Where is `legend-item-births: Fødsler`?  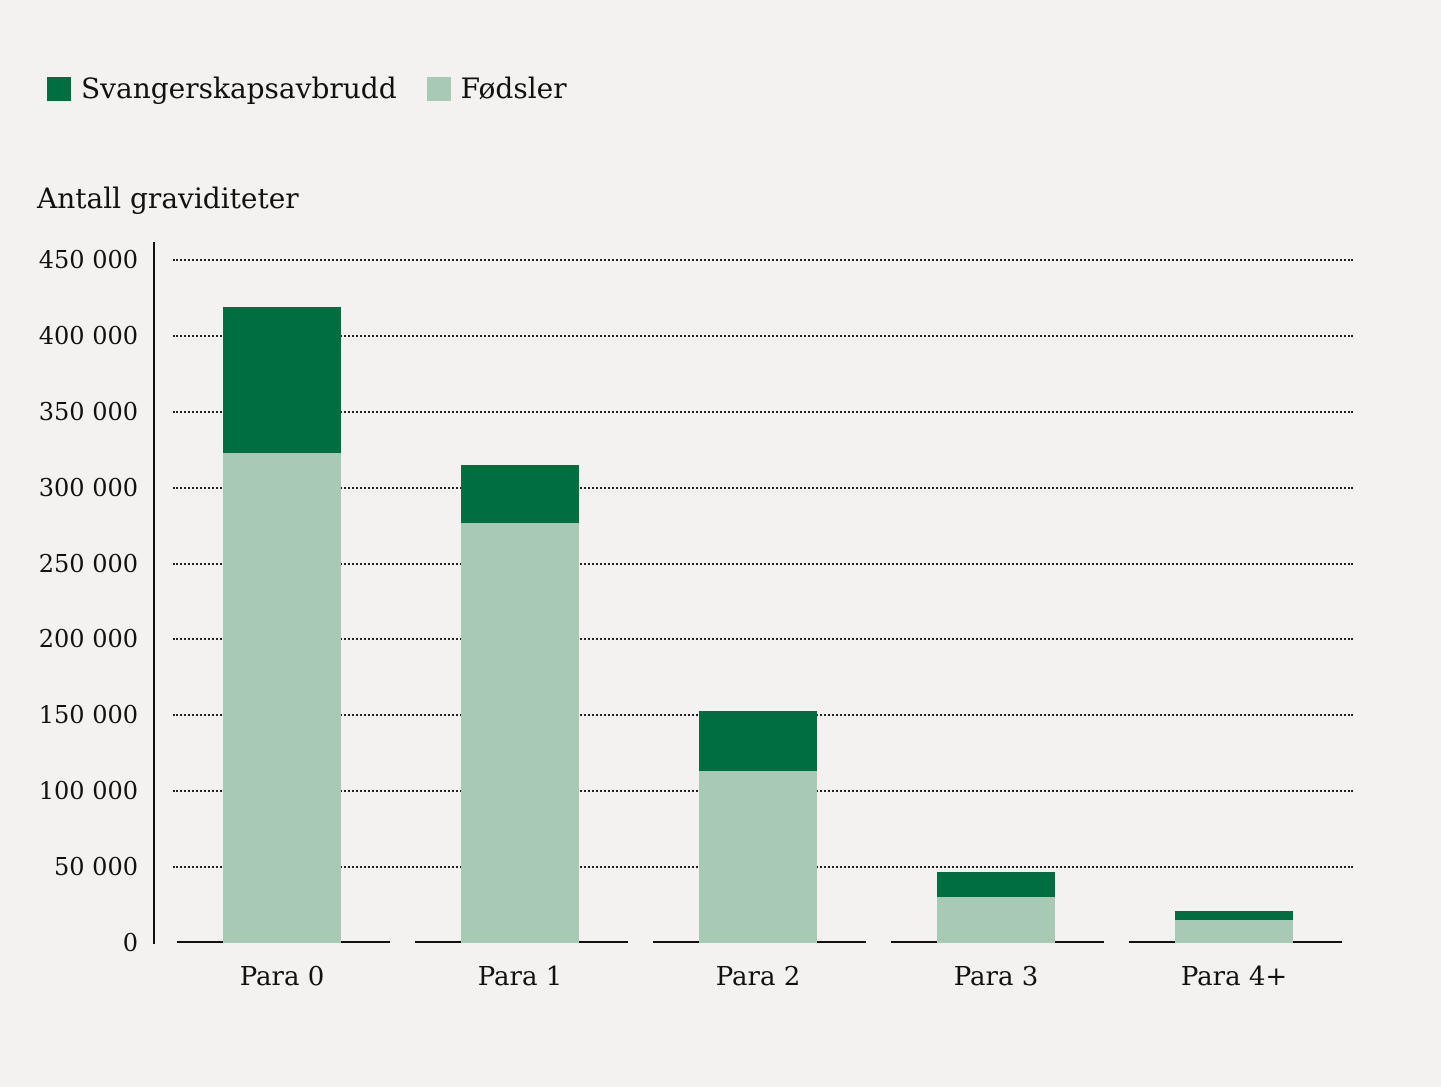 legend-item-births: Fødsler is located at coordinates (496, 88).